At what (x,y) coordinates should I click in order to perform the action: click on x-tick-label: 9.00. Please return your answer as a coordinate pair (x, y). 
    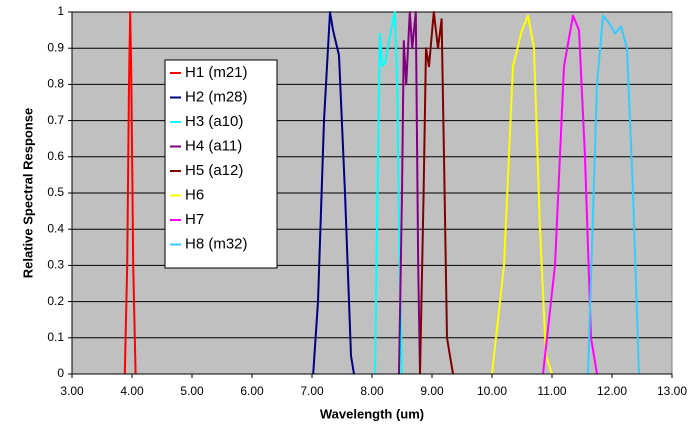
    Looking at the image, I should click on (432, 391).